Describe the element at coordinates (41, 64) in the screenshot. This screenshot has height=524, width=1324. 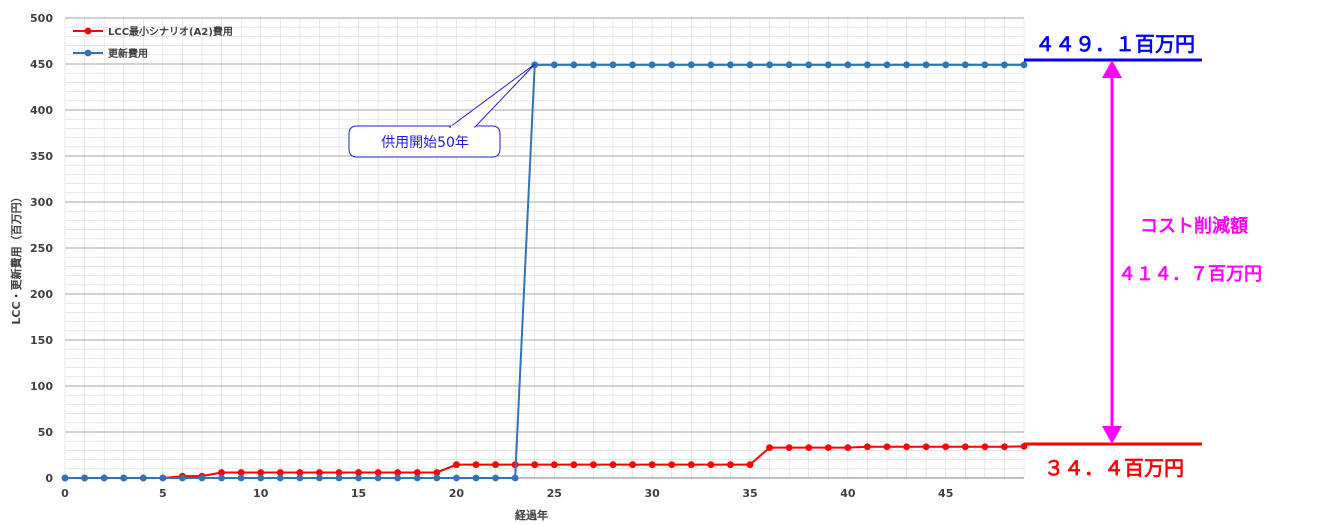
I see `y-tick-label: 450` at that location.